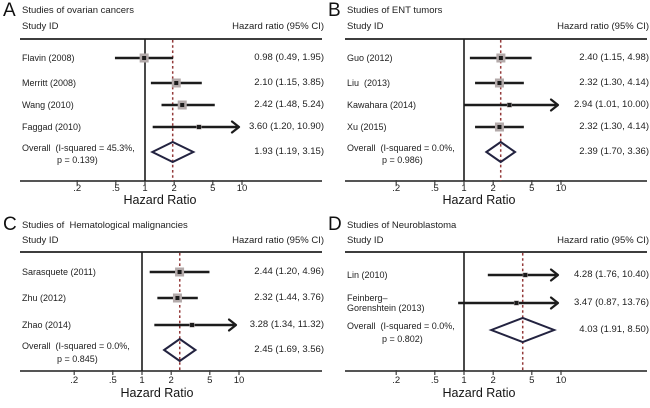 Image resolution: width=650 pixels, height=408 pixels. What do you see at coordinates (395, 10) in the screenshot?
I see `panel-subtitle: Studies of ENT tumors` at bounding box center [395, 10].